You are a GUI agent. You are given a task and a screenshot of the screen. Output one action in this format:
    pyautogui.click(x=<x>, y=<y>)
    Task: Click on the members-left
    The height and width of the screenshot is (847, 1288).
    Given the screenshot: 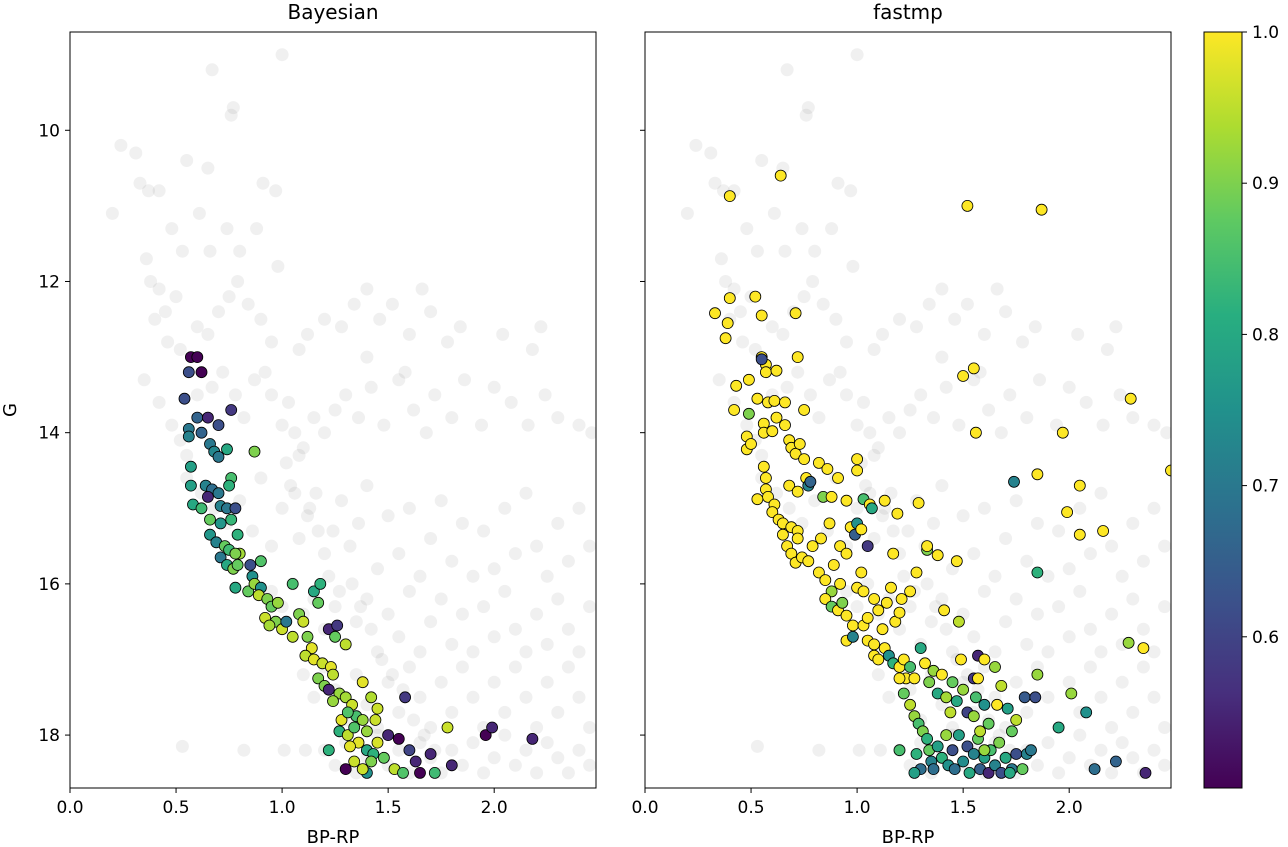 What is the action you would take?
    pyautogui.click(x=358, y=565)
    